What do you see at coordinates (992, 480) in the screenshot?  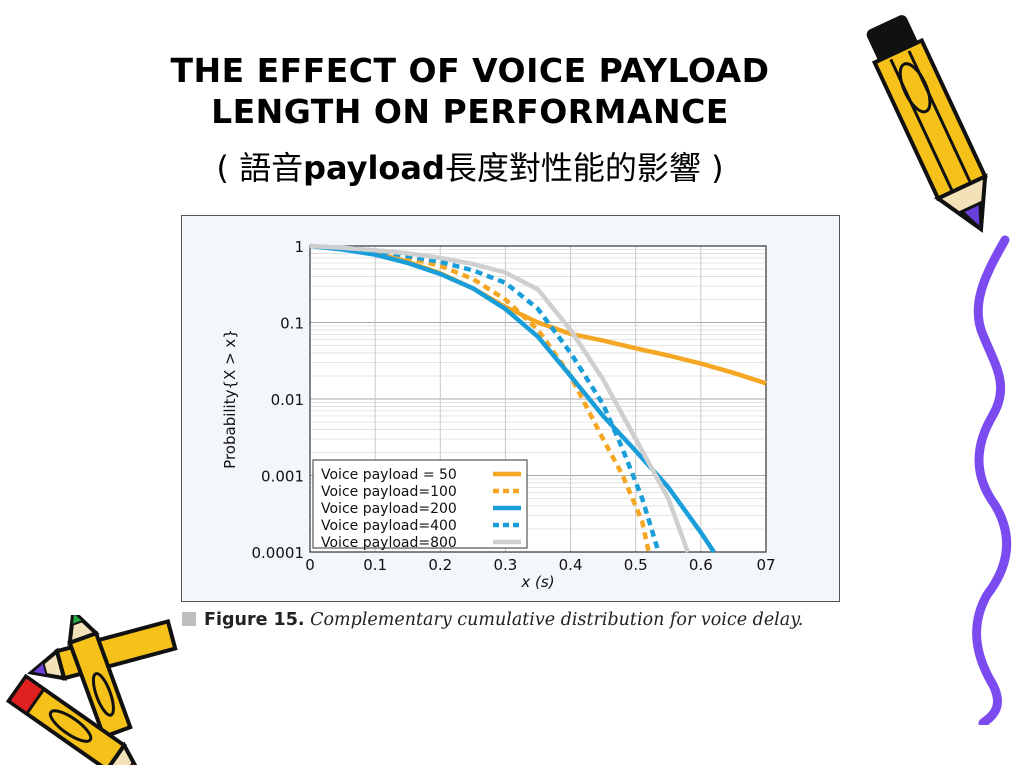 I see `squiggle-line` at bounding box center [992, 480].